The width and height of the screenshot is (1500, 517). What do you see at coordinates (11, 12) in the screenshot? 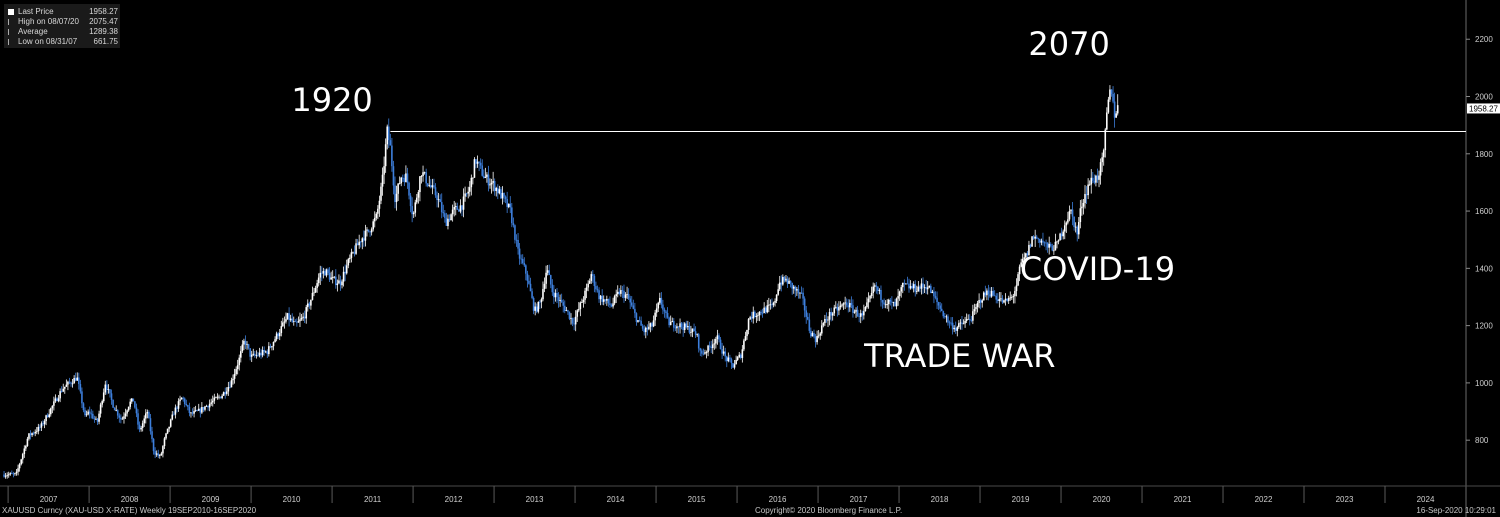
I see `legend-swatch-icon` at bounding box center [11, 12].